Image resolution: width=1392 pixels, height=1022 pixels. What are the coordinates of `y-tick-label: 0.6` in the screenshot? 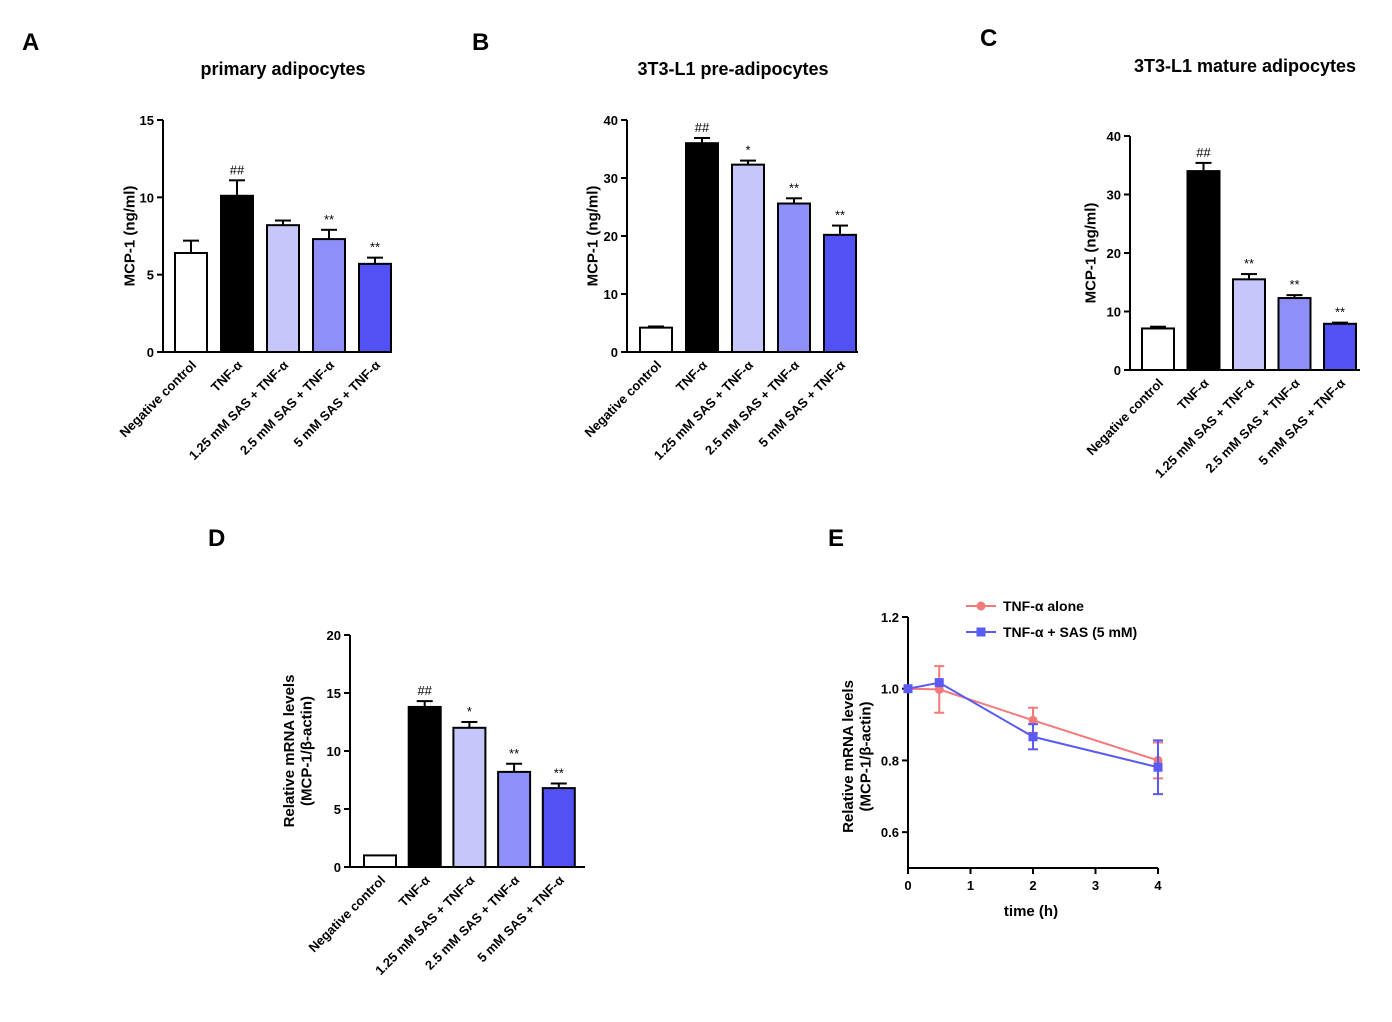 It's located at (890, 832).